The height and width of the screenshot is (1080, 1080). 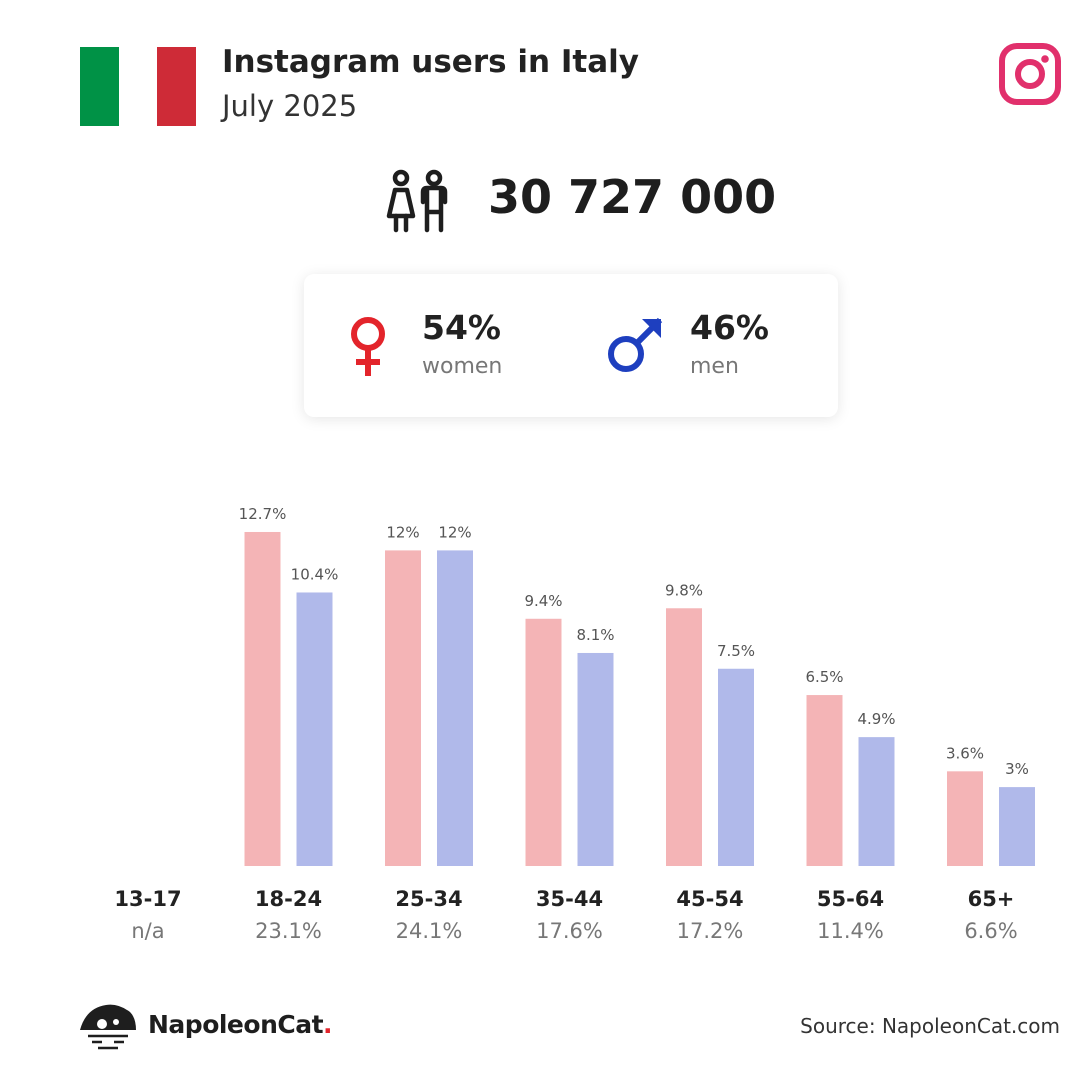 I want to click on bar-value-label: 9.4%, so click(x=543, y=601).